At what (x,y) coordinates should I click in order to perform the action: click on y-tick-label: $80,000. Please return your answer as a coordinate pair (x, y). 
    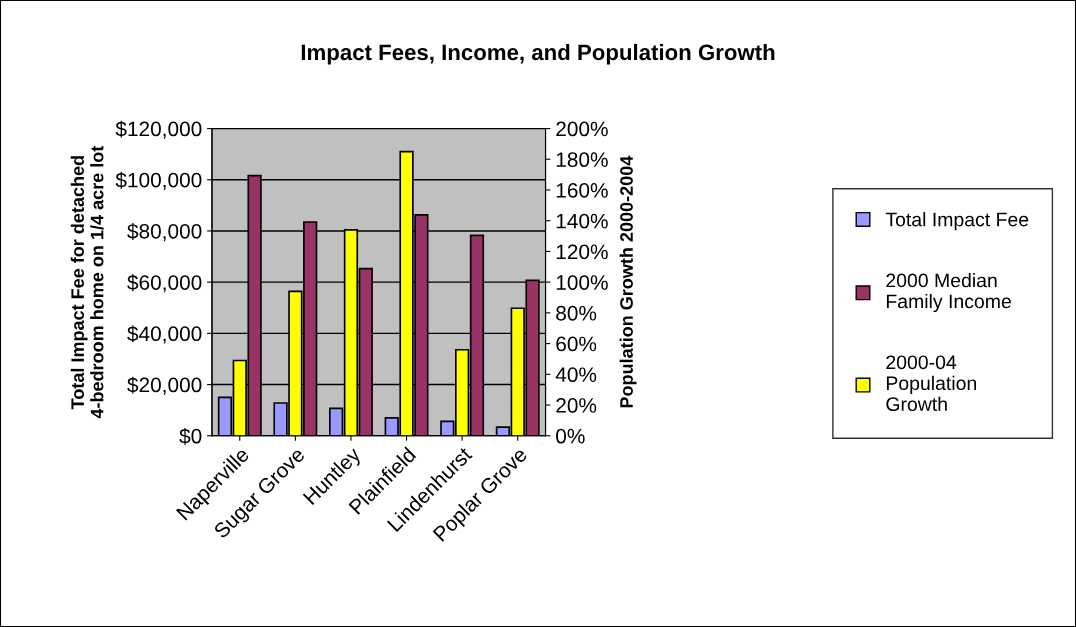
    Looking at the image, I should click on (164, 232).